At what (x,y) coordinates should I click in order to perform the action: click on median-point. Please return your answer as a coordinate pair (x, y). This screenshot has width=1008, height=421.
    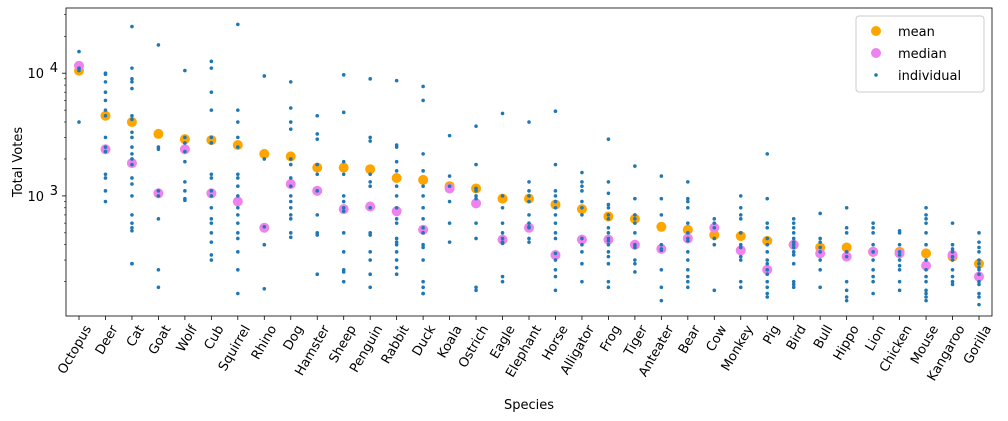
    Looking at the image, I should click on (290, 184).